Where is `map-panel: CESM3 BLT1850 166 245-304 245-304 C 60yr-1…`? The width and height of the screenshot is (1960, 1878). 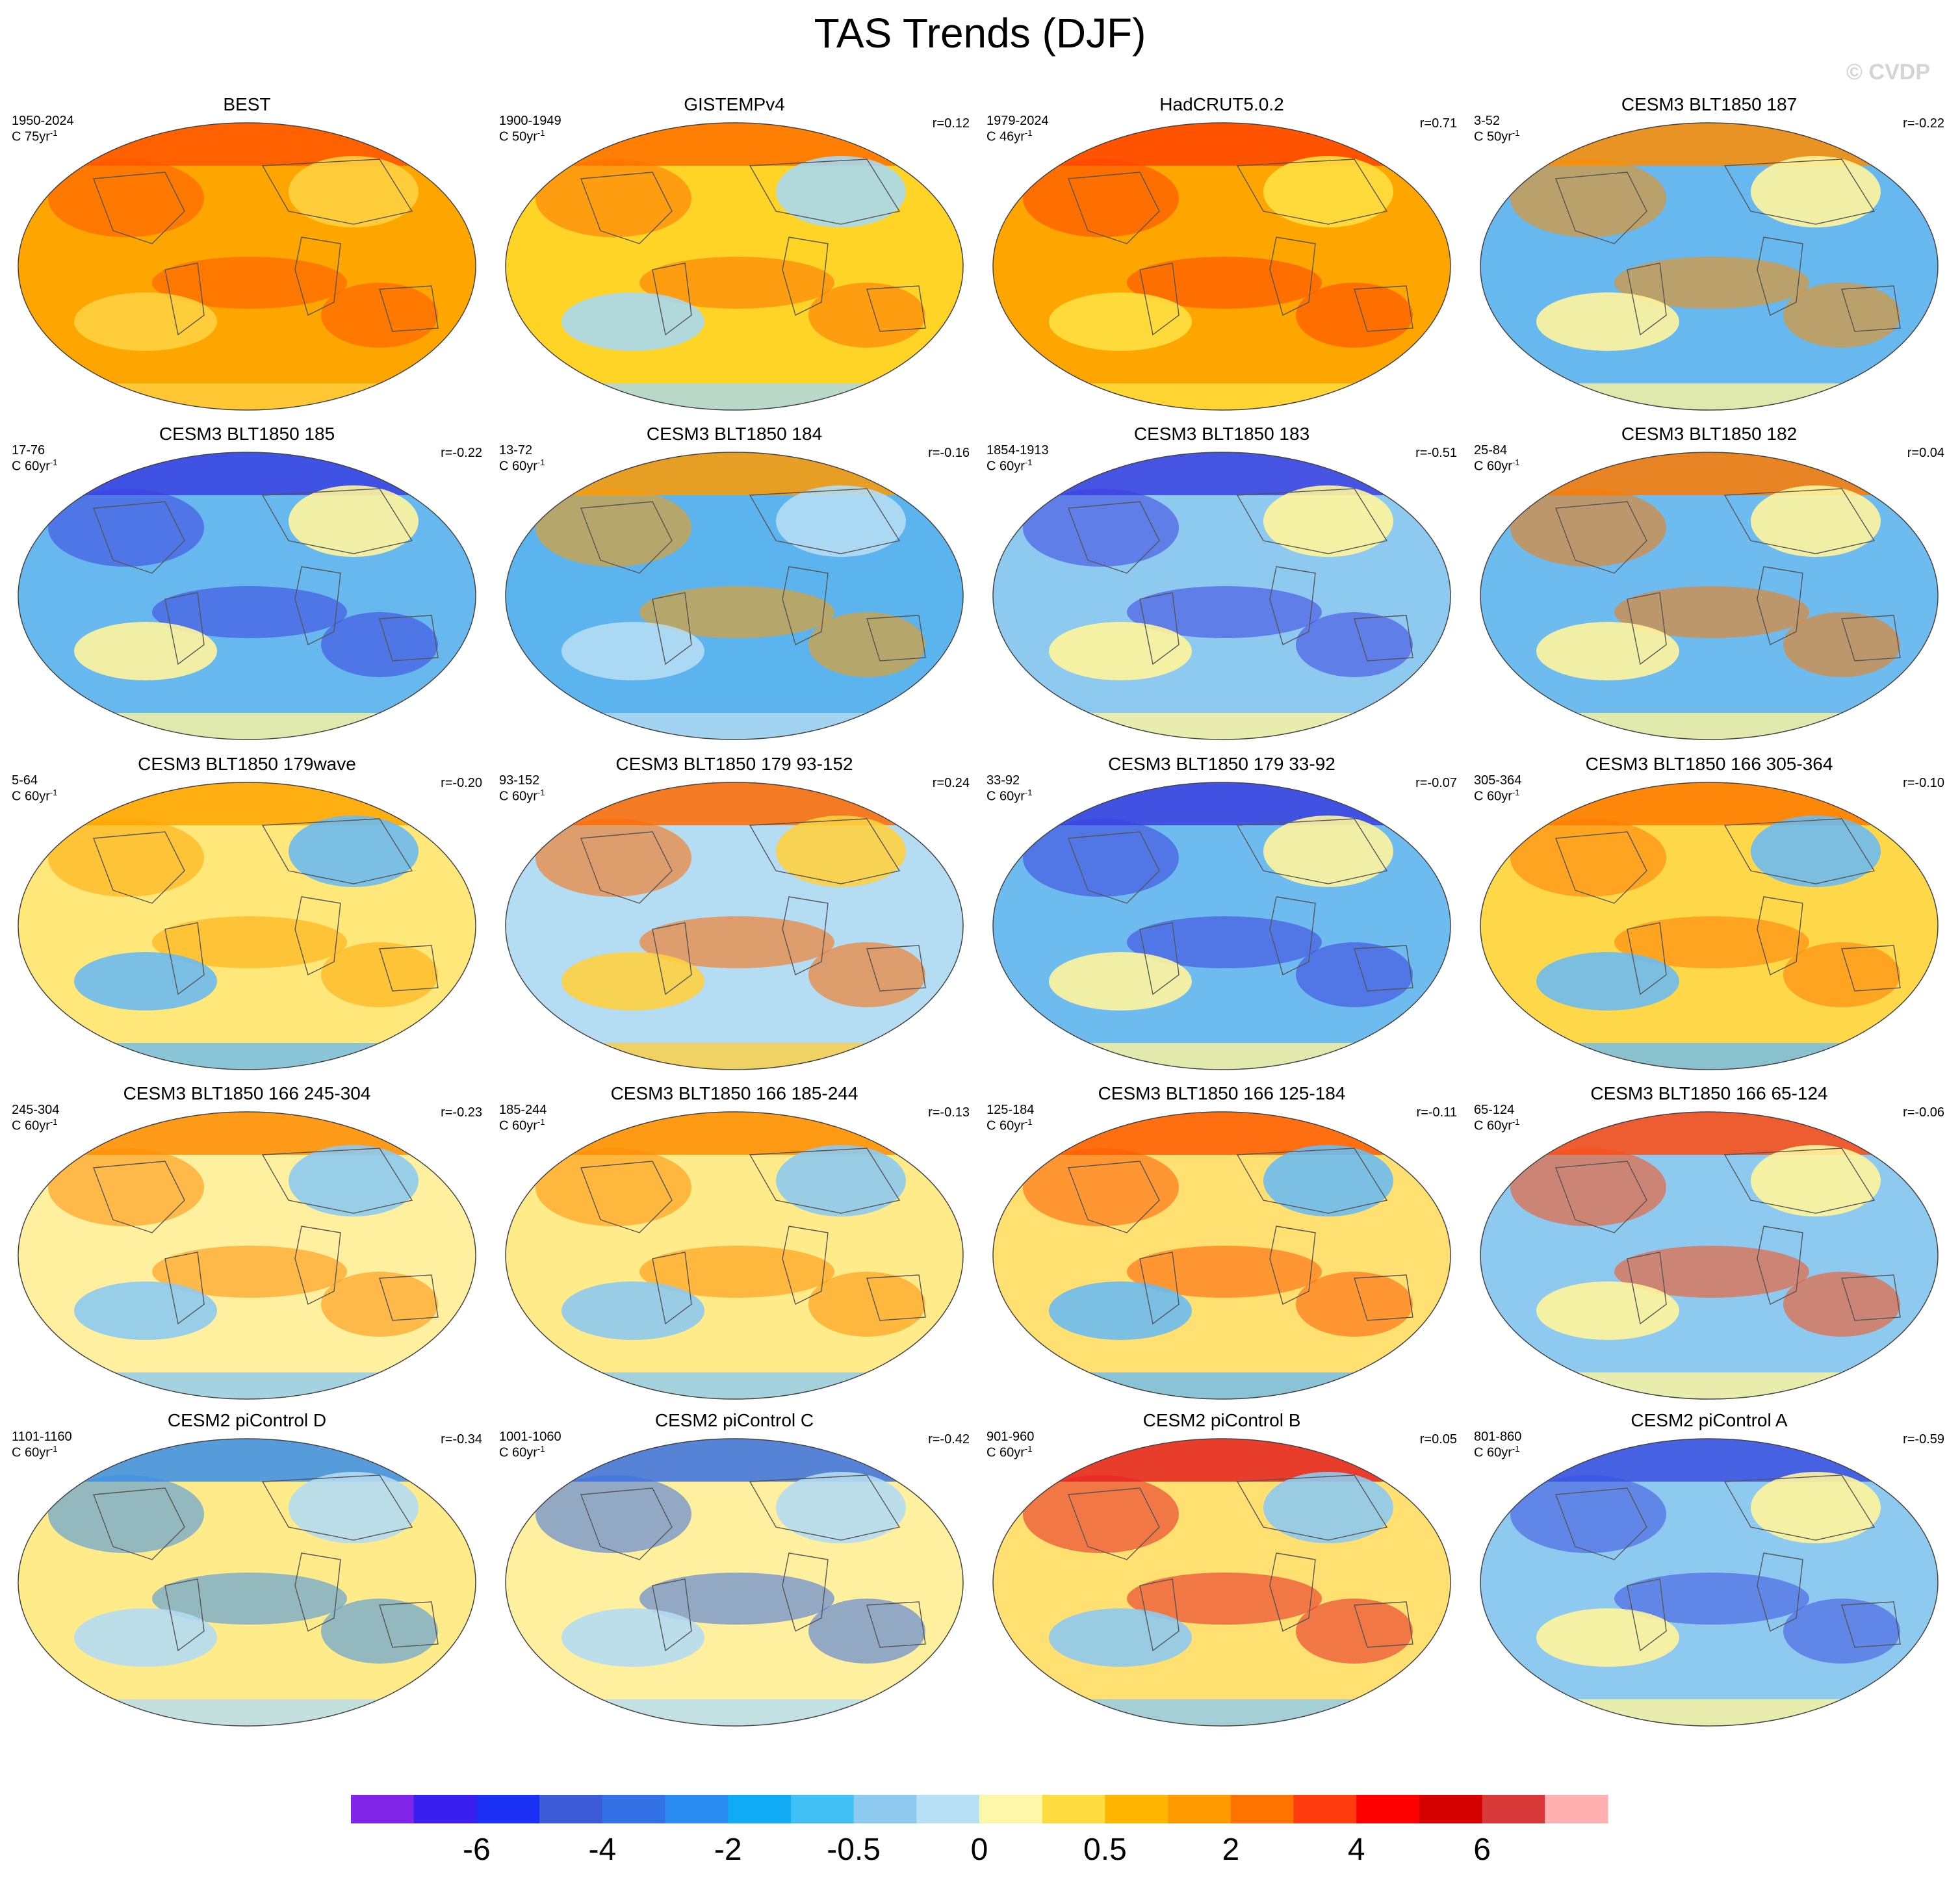
map-panel: CESM3 BLT1850 166 245-304 245-304 C 60yr-1… is located at coordinates (246, 1245).